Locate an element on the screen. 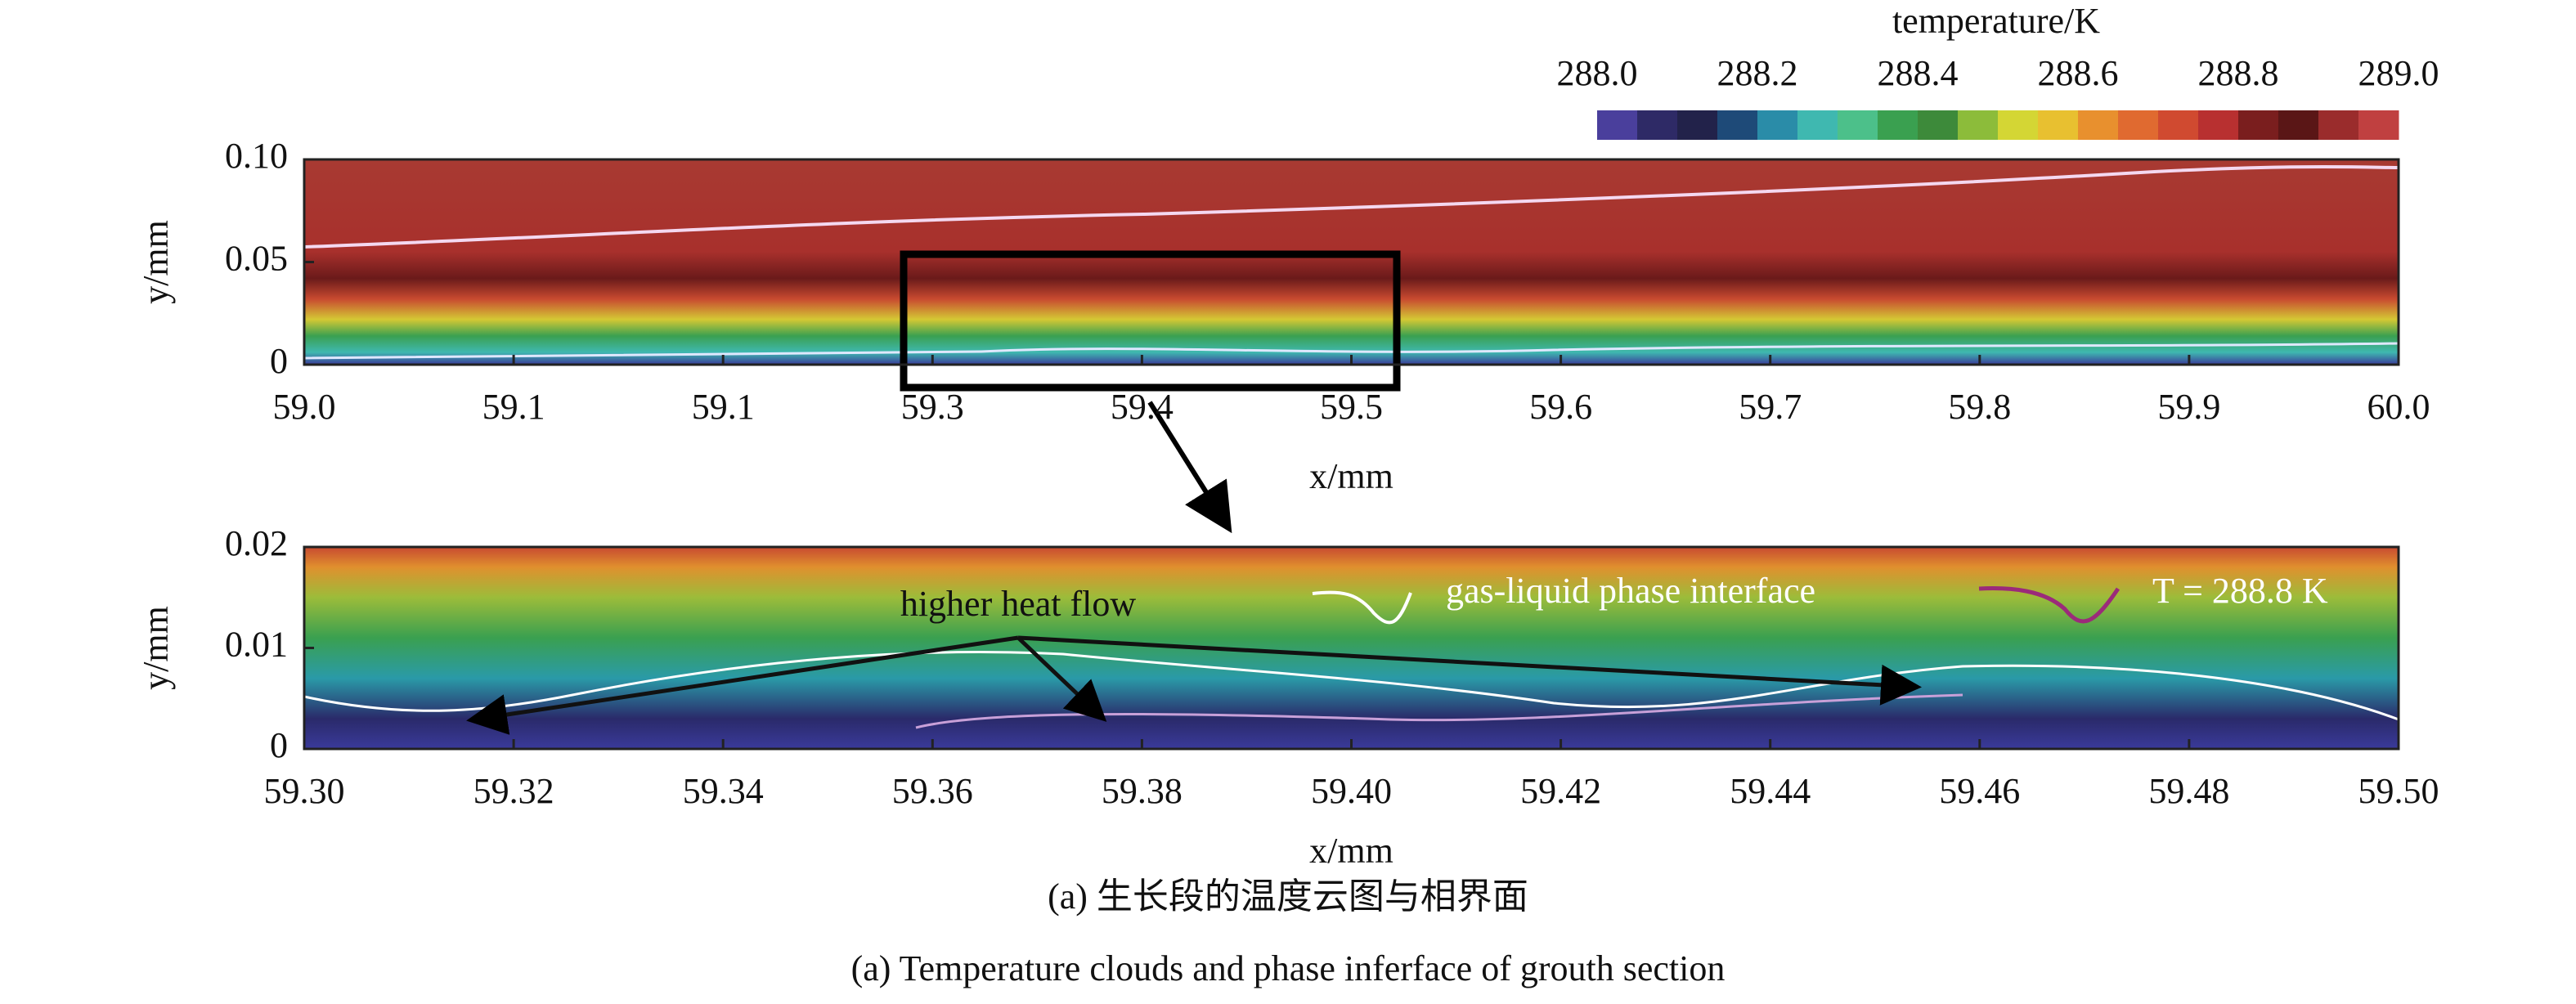 The width and height of the screenshot is (2576, 1004). colorbar-tick-label: 288.4 is located at coordinates (1919, 73).